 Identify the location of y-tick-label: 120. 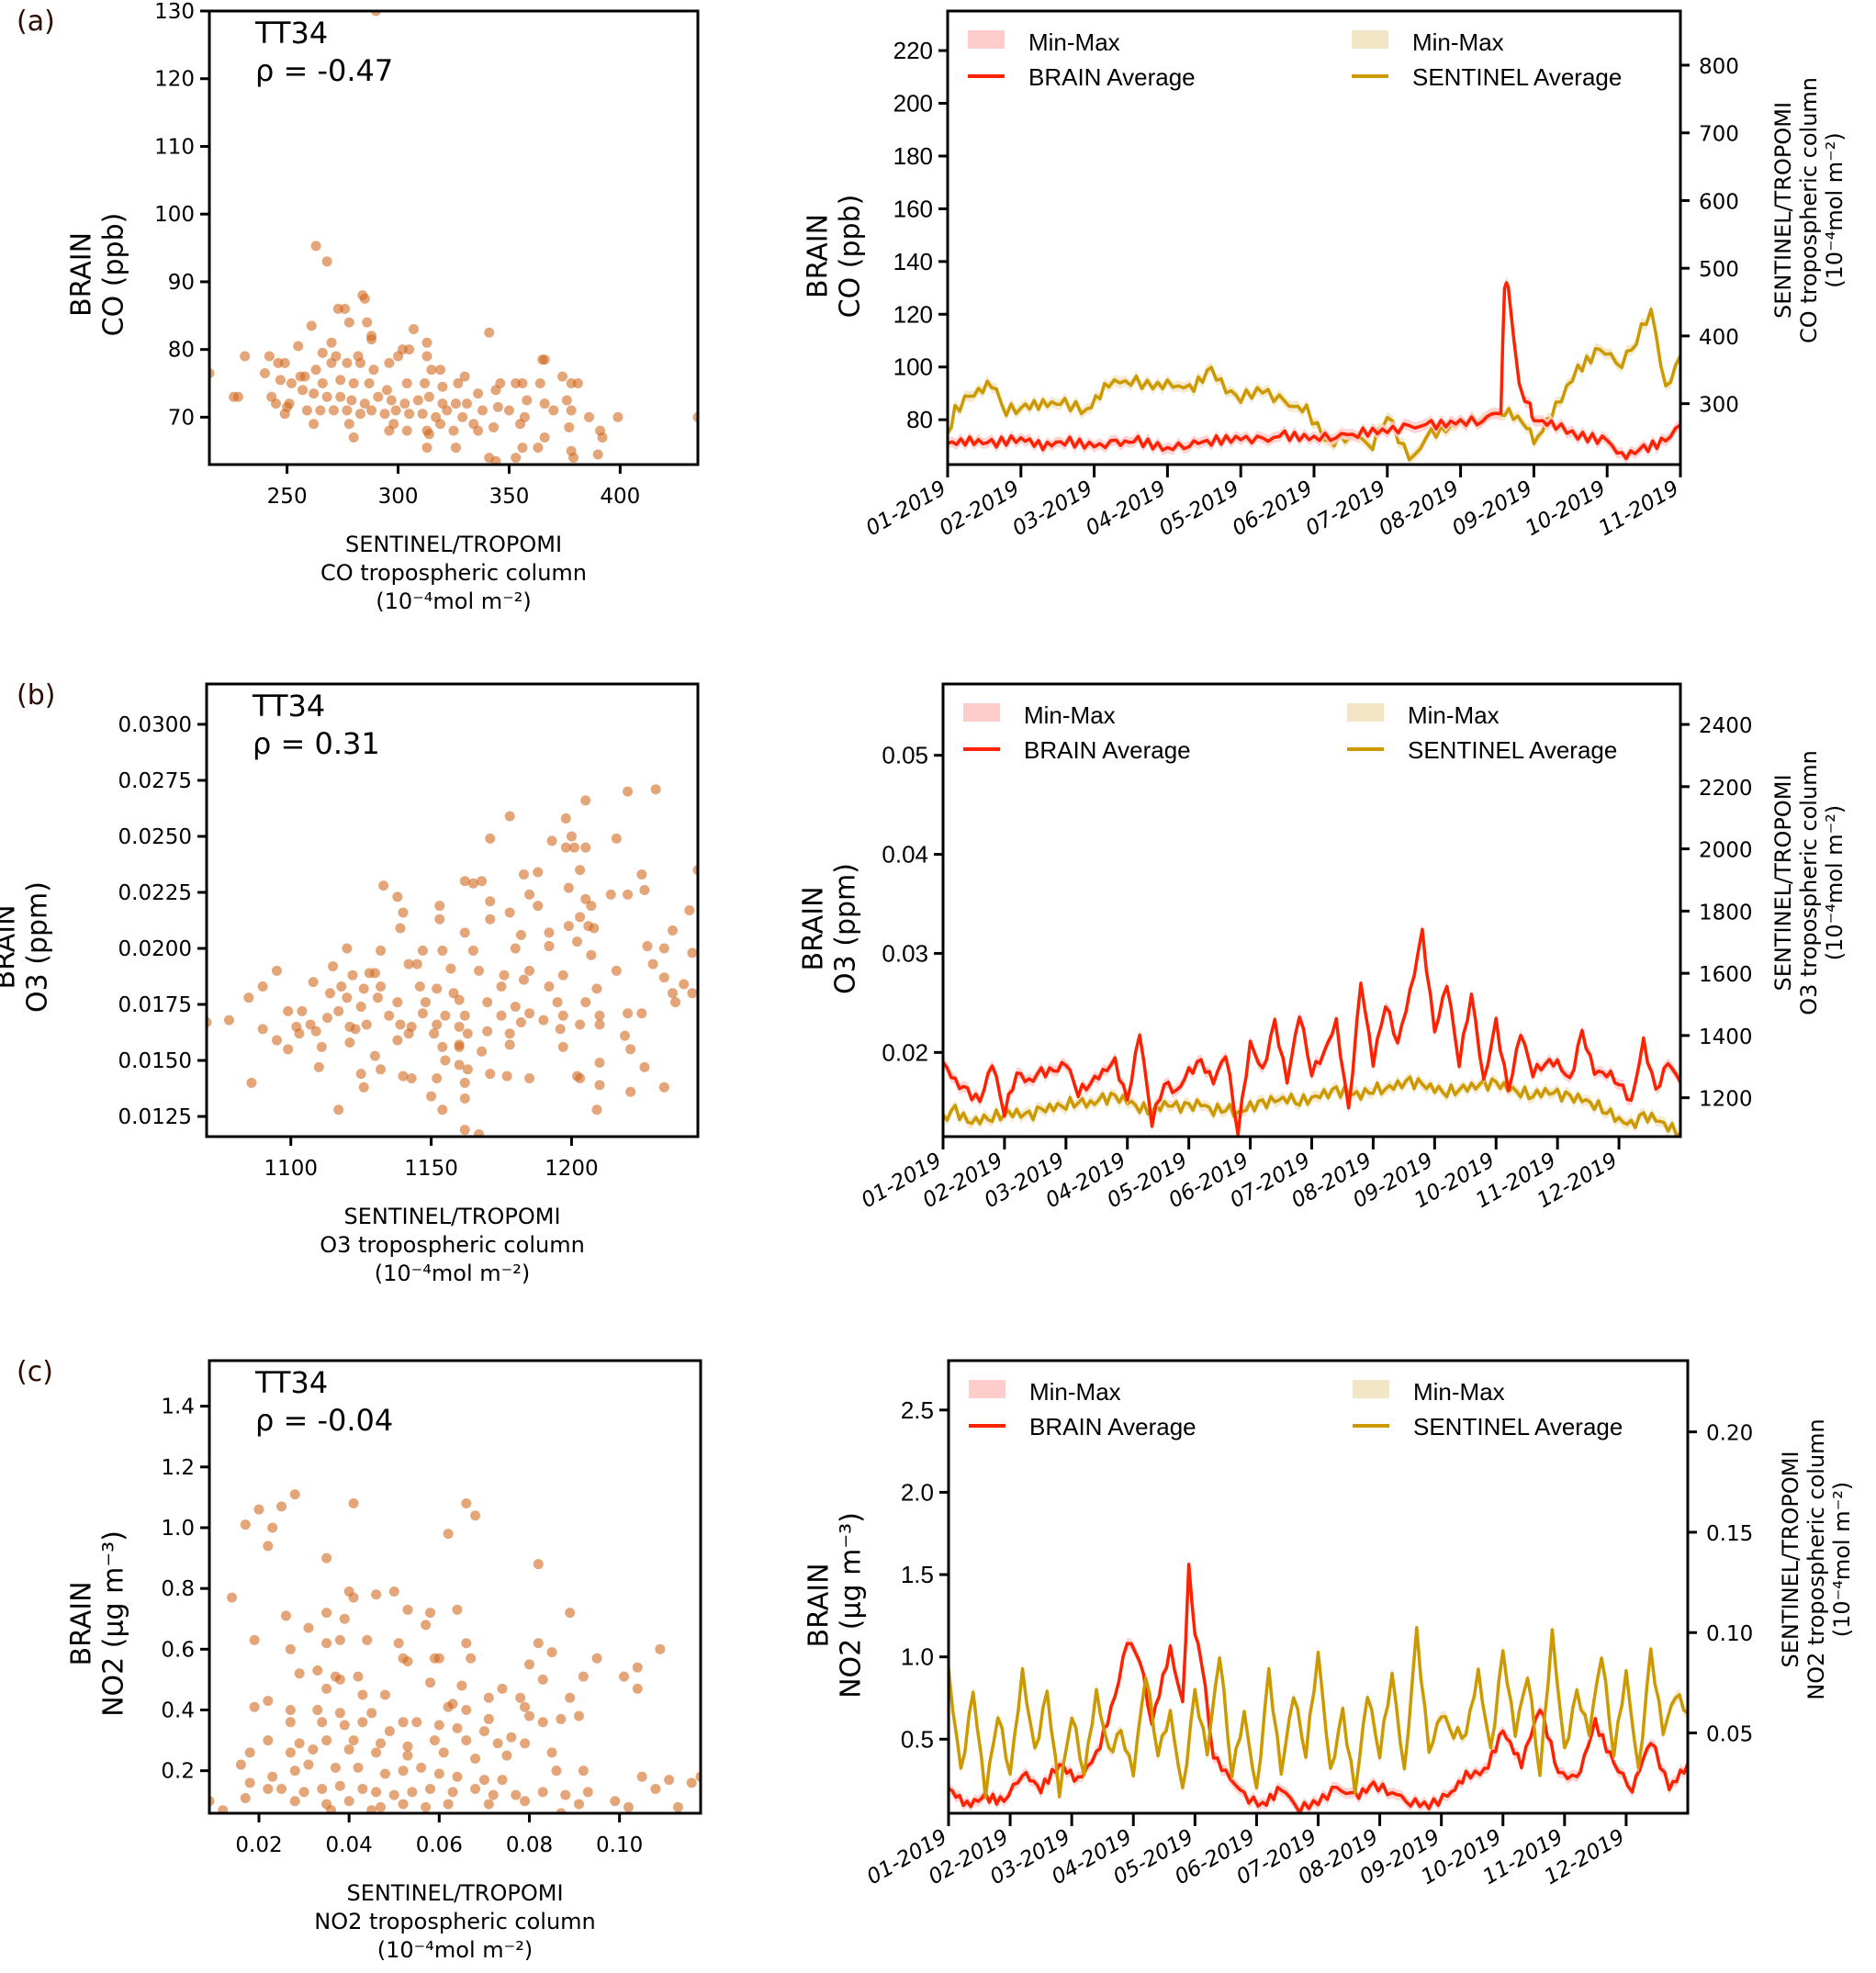
(174, 80).